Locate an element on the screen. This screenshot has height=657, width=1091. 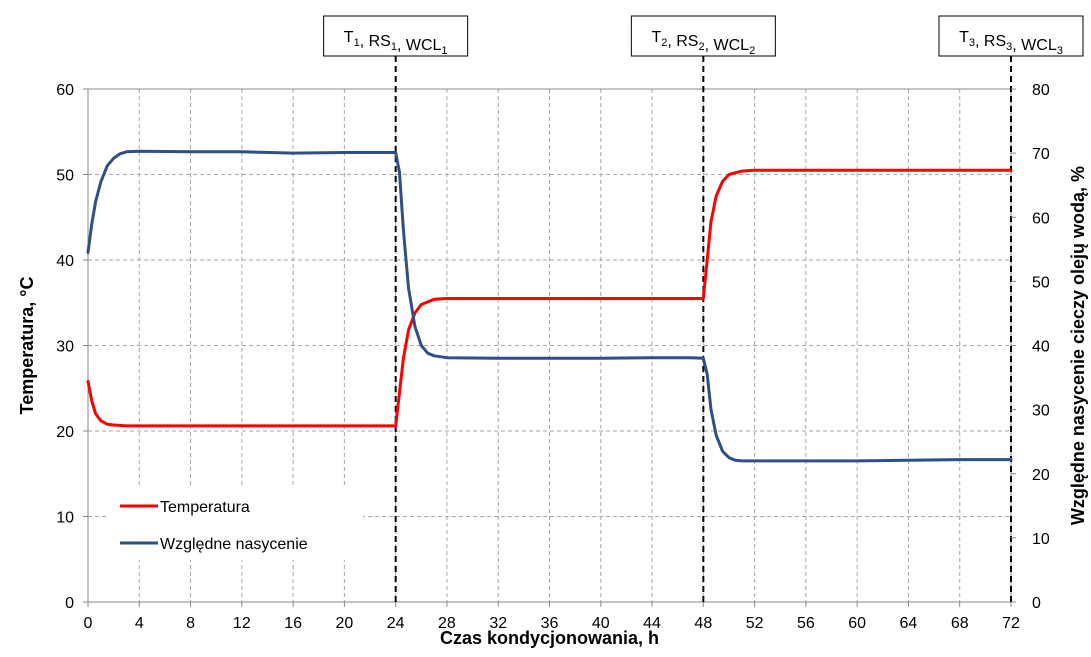
x-tick-label: 68 is located at coordinates (960, 623).